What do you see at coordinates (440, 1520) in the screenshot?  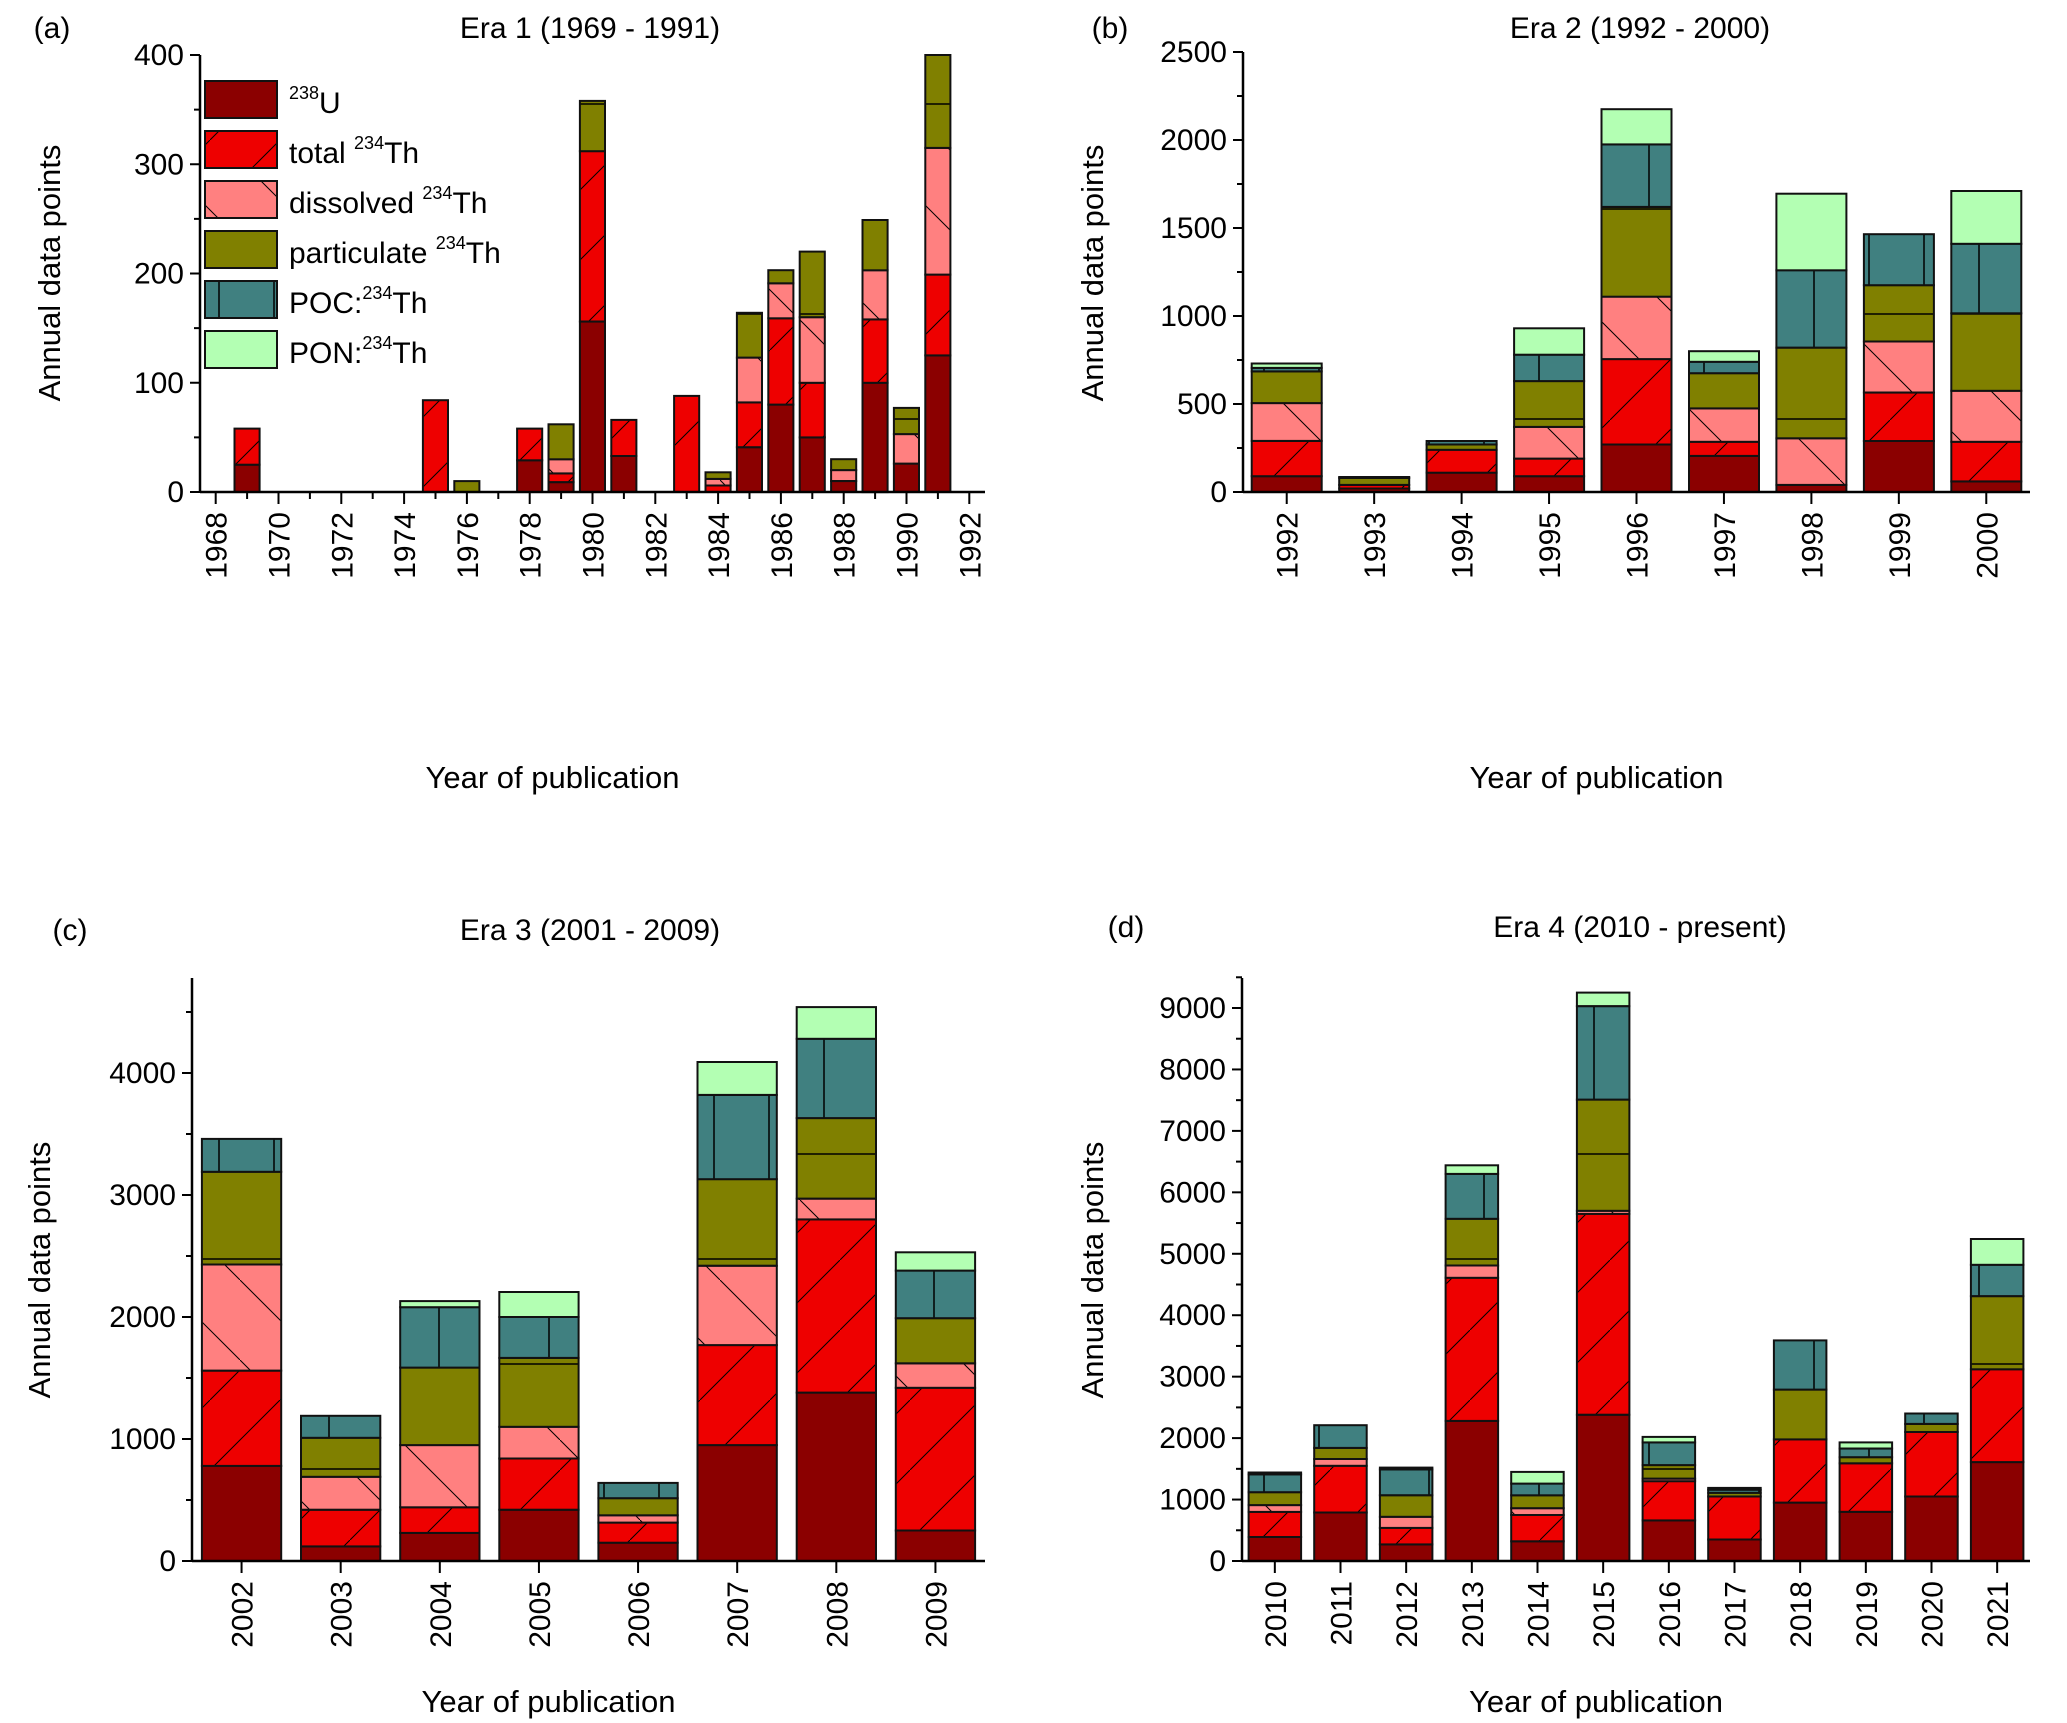 I see `bar-pattern-total-th234-2004` at bounding box center [440, 1520].